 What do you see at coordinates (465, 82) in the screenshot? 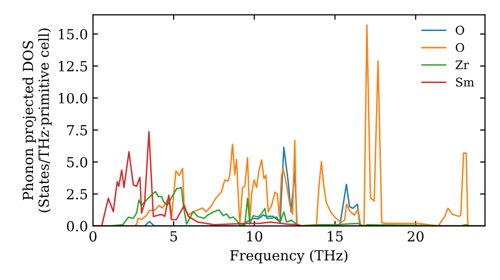
I see `legend-label: Sm` at bounding box center [465, 82].